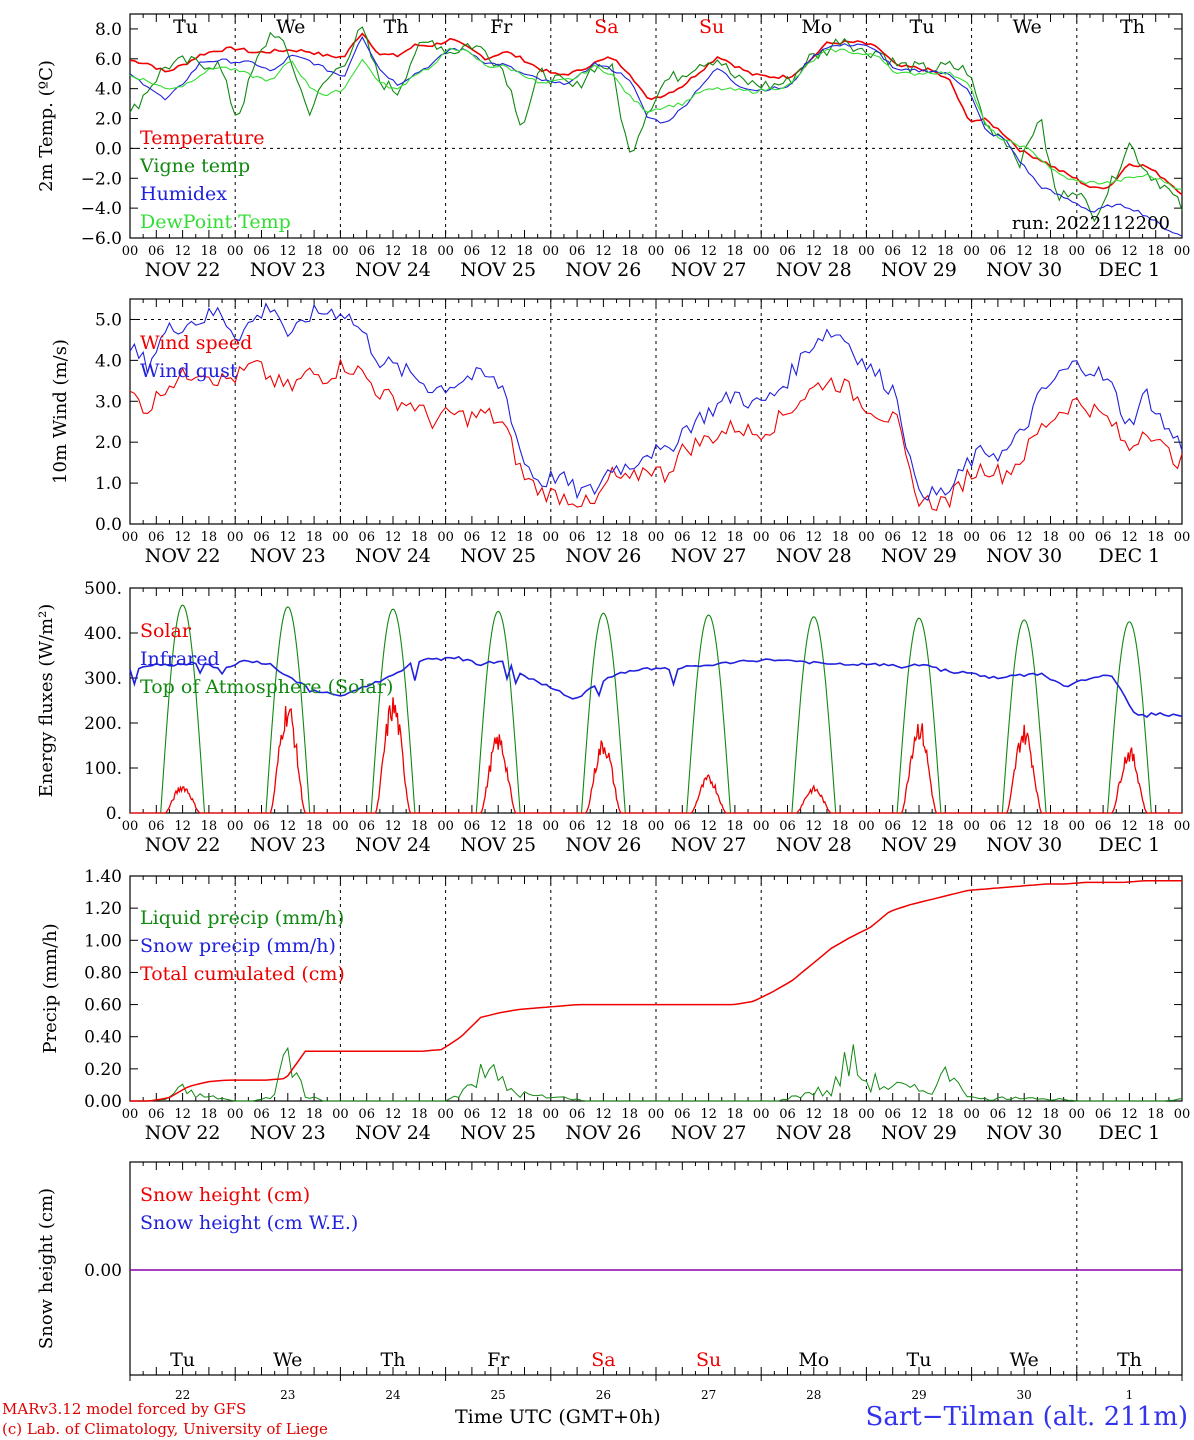  I want to click on precip-ytick-label: 0.20, so click(103, 1070).